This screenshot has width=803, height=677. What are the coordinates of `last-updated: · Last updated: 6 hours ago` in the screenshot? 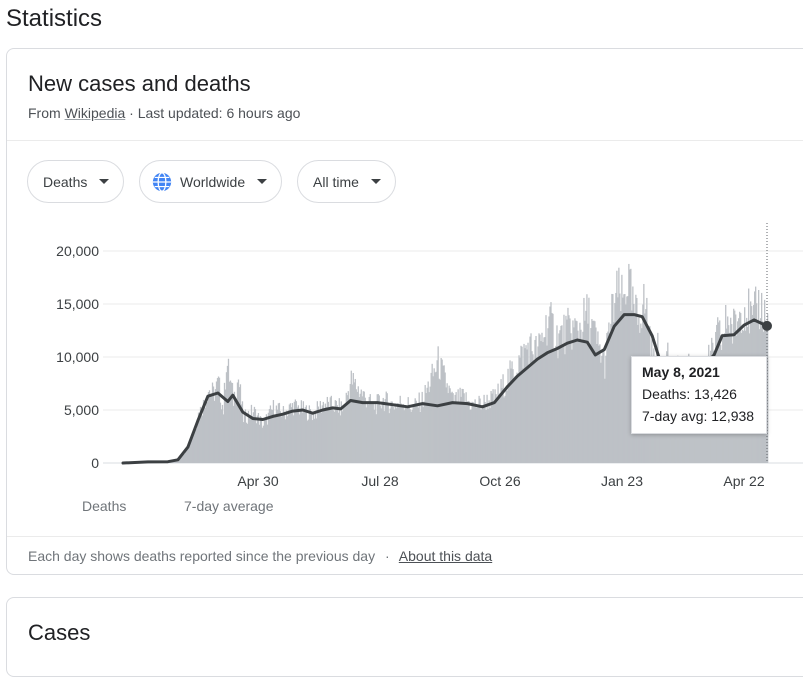 It's located at (215, 113).